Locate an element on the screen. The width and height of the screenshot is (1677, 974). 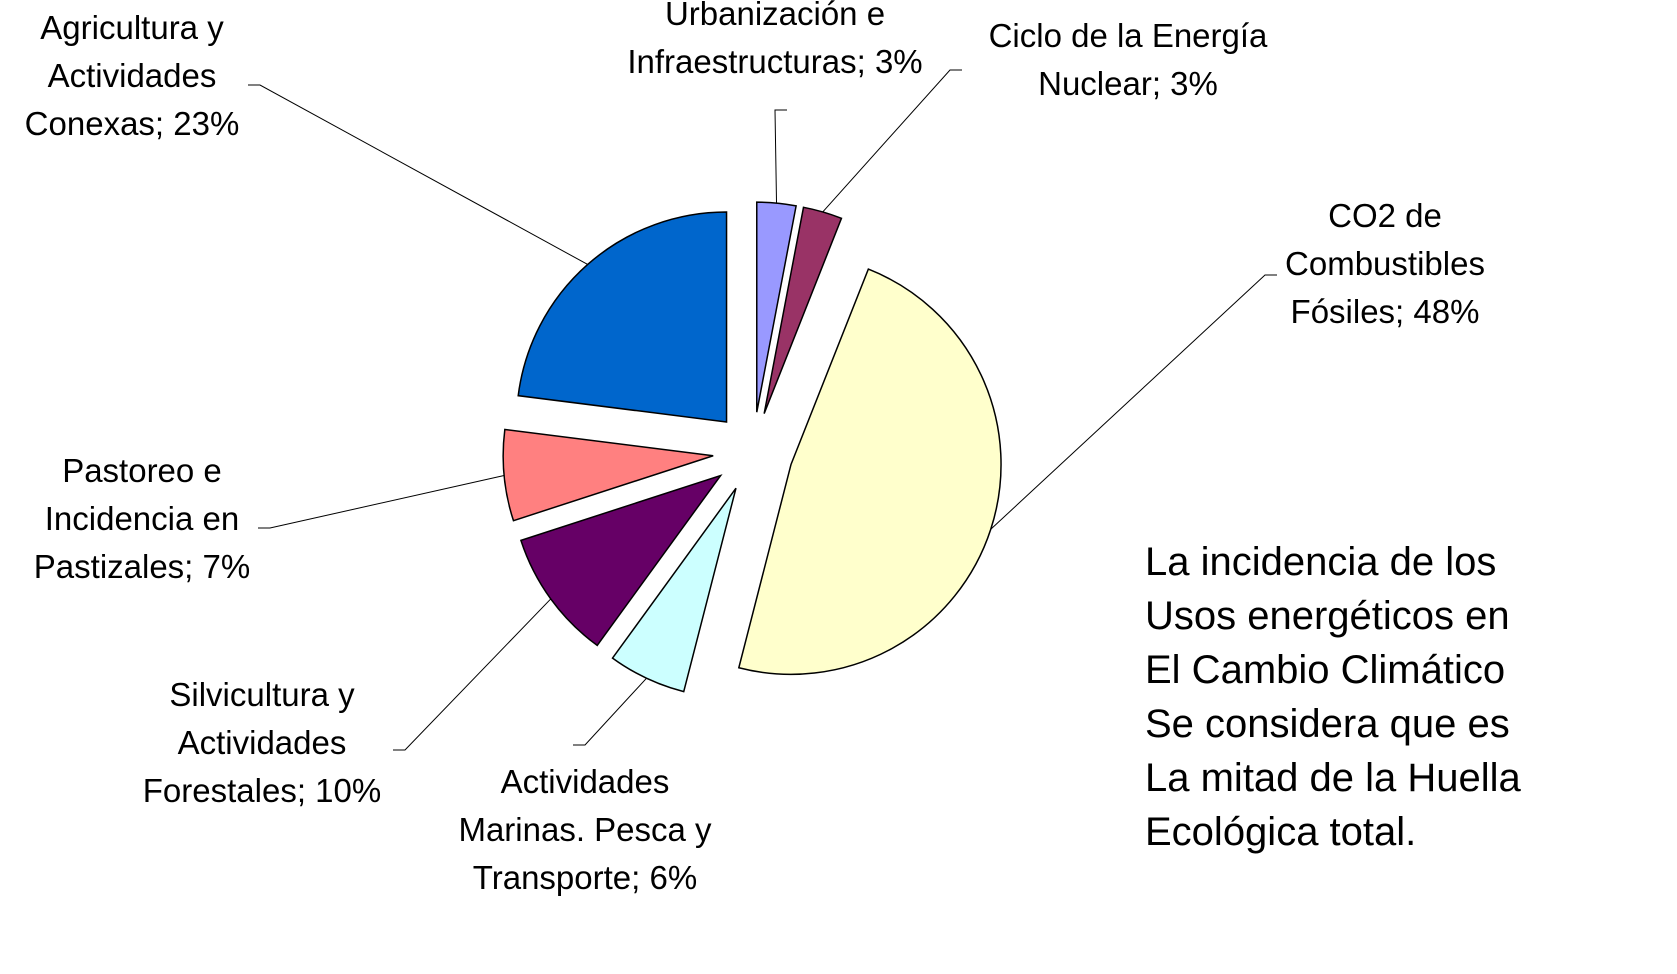
slice-label-line: Silvicultura y is located at coordinates (262, 694).